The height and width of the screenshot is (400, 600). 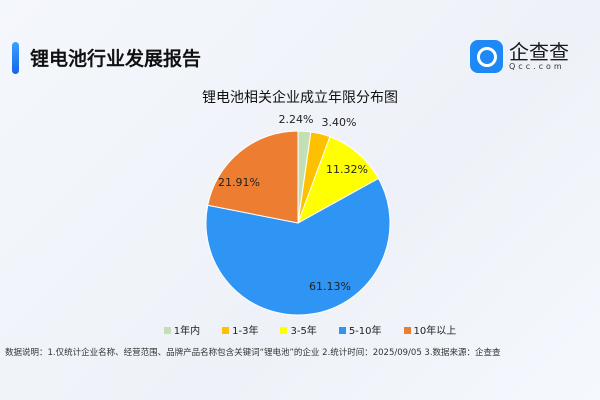 What do you see at coordinates (338, 180) in the screenshot?
I see `pie-slice-3-5年` at bounding box center [338, 180].